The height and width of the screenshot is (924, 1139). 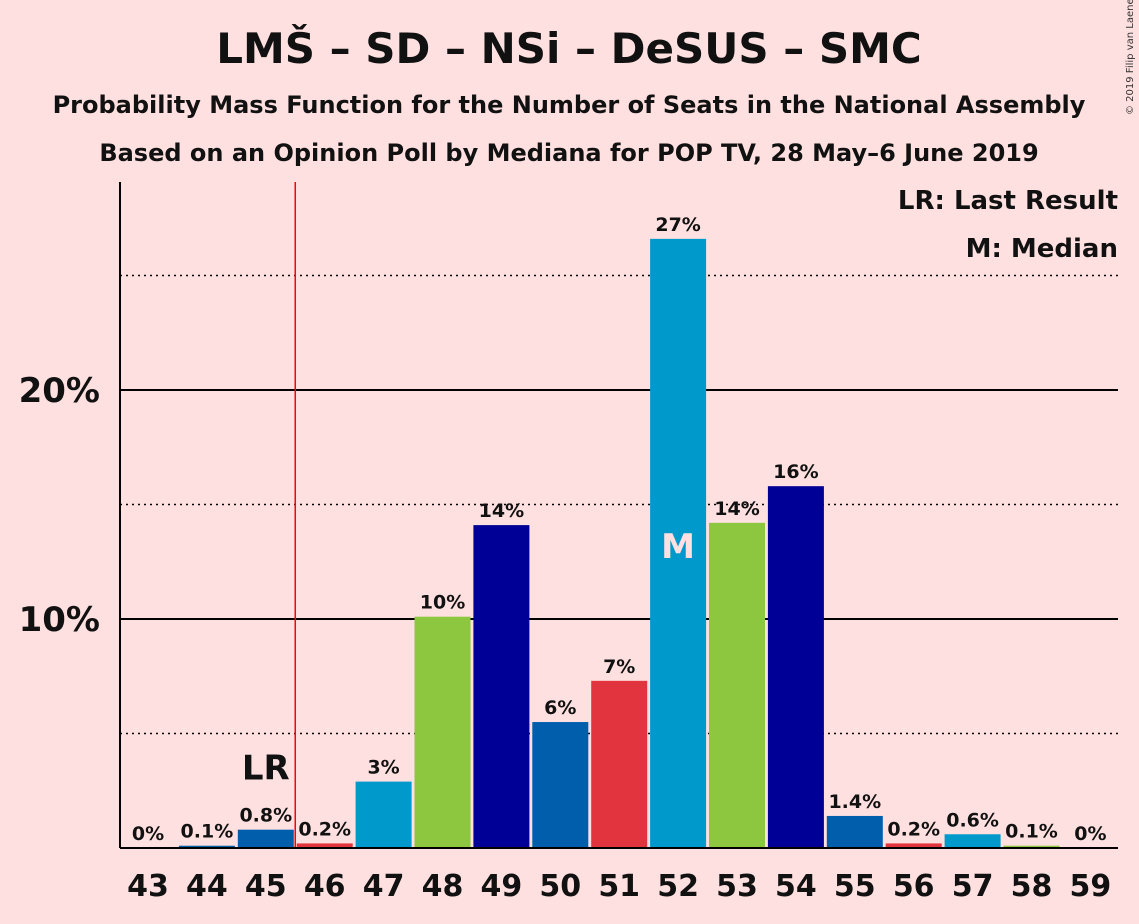 I want to click on x-tick-label: 58, so click(x=1032, y=886).